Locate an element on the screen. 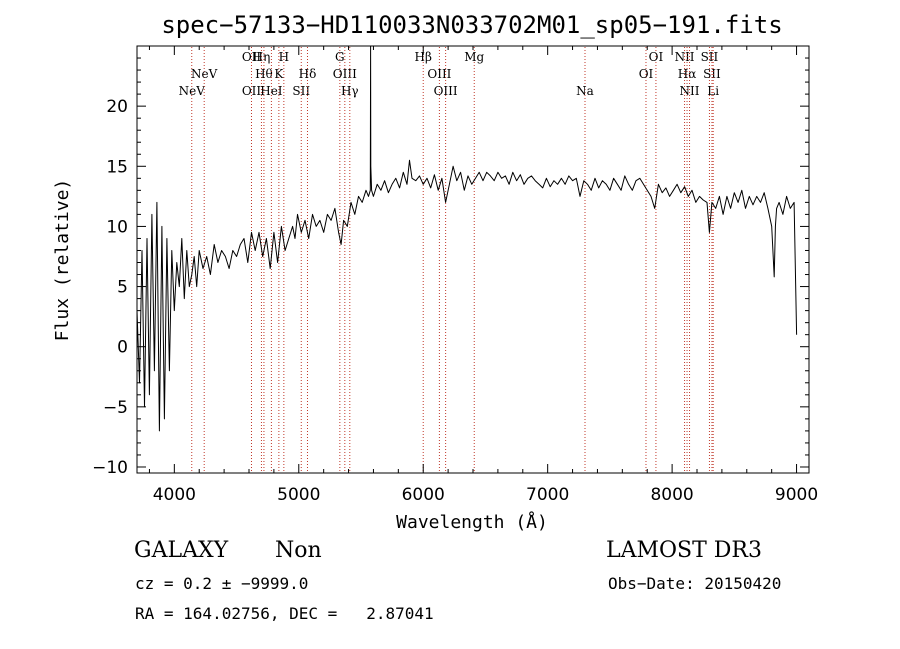 The width and height of the screenshot is (900, 649). line-marker-label: Li is located at coordinates (713, 91).